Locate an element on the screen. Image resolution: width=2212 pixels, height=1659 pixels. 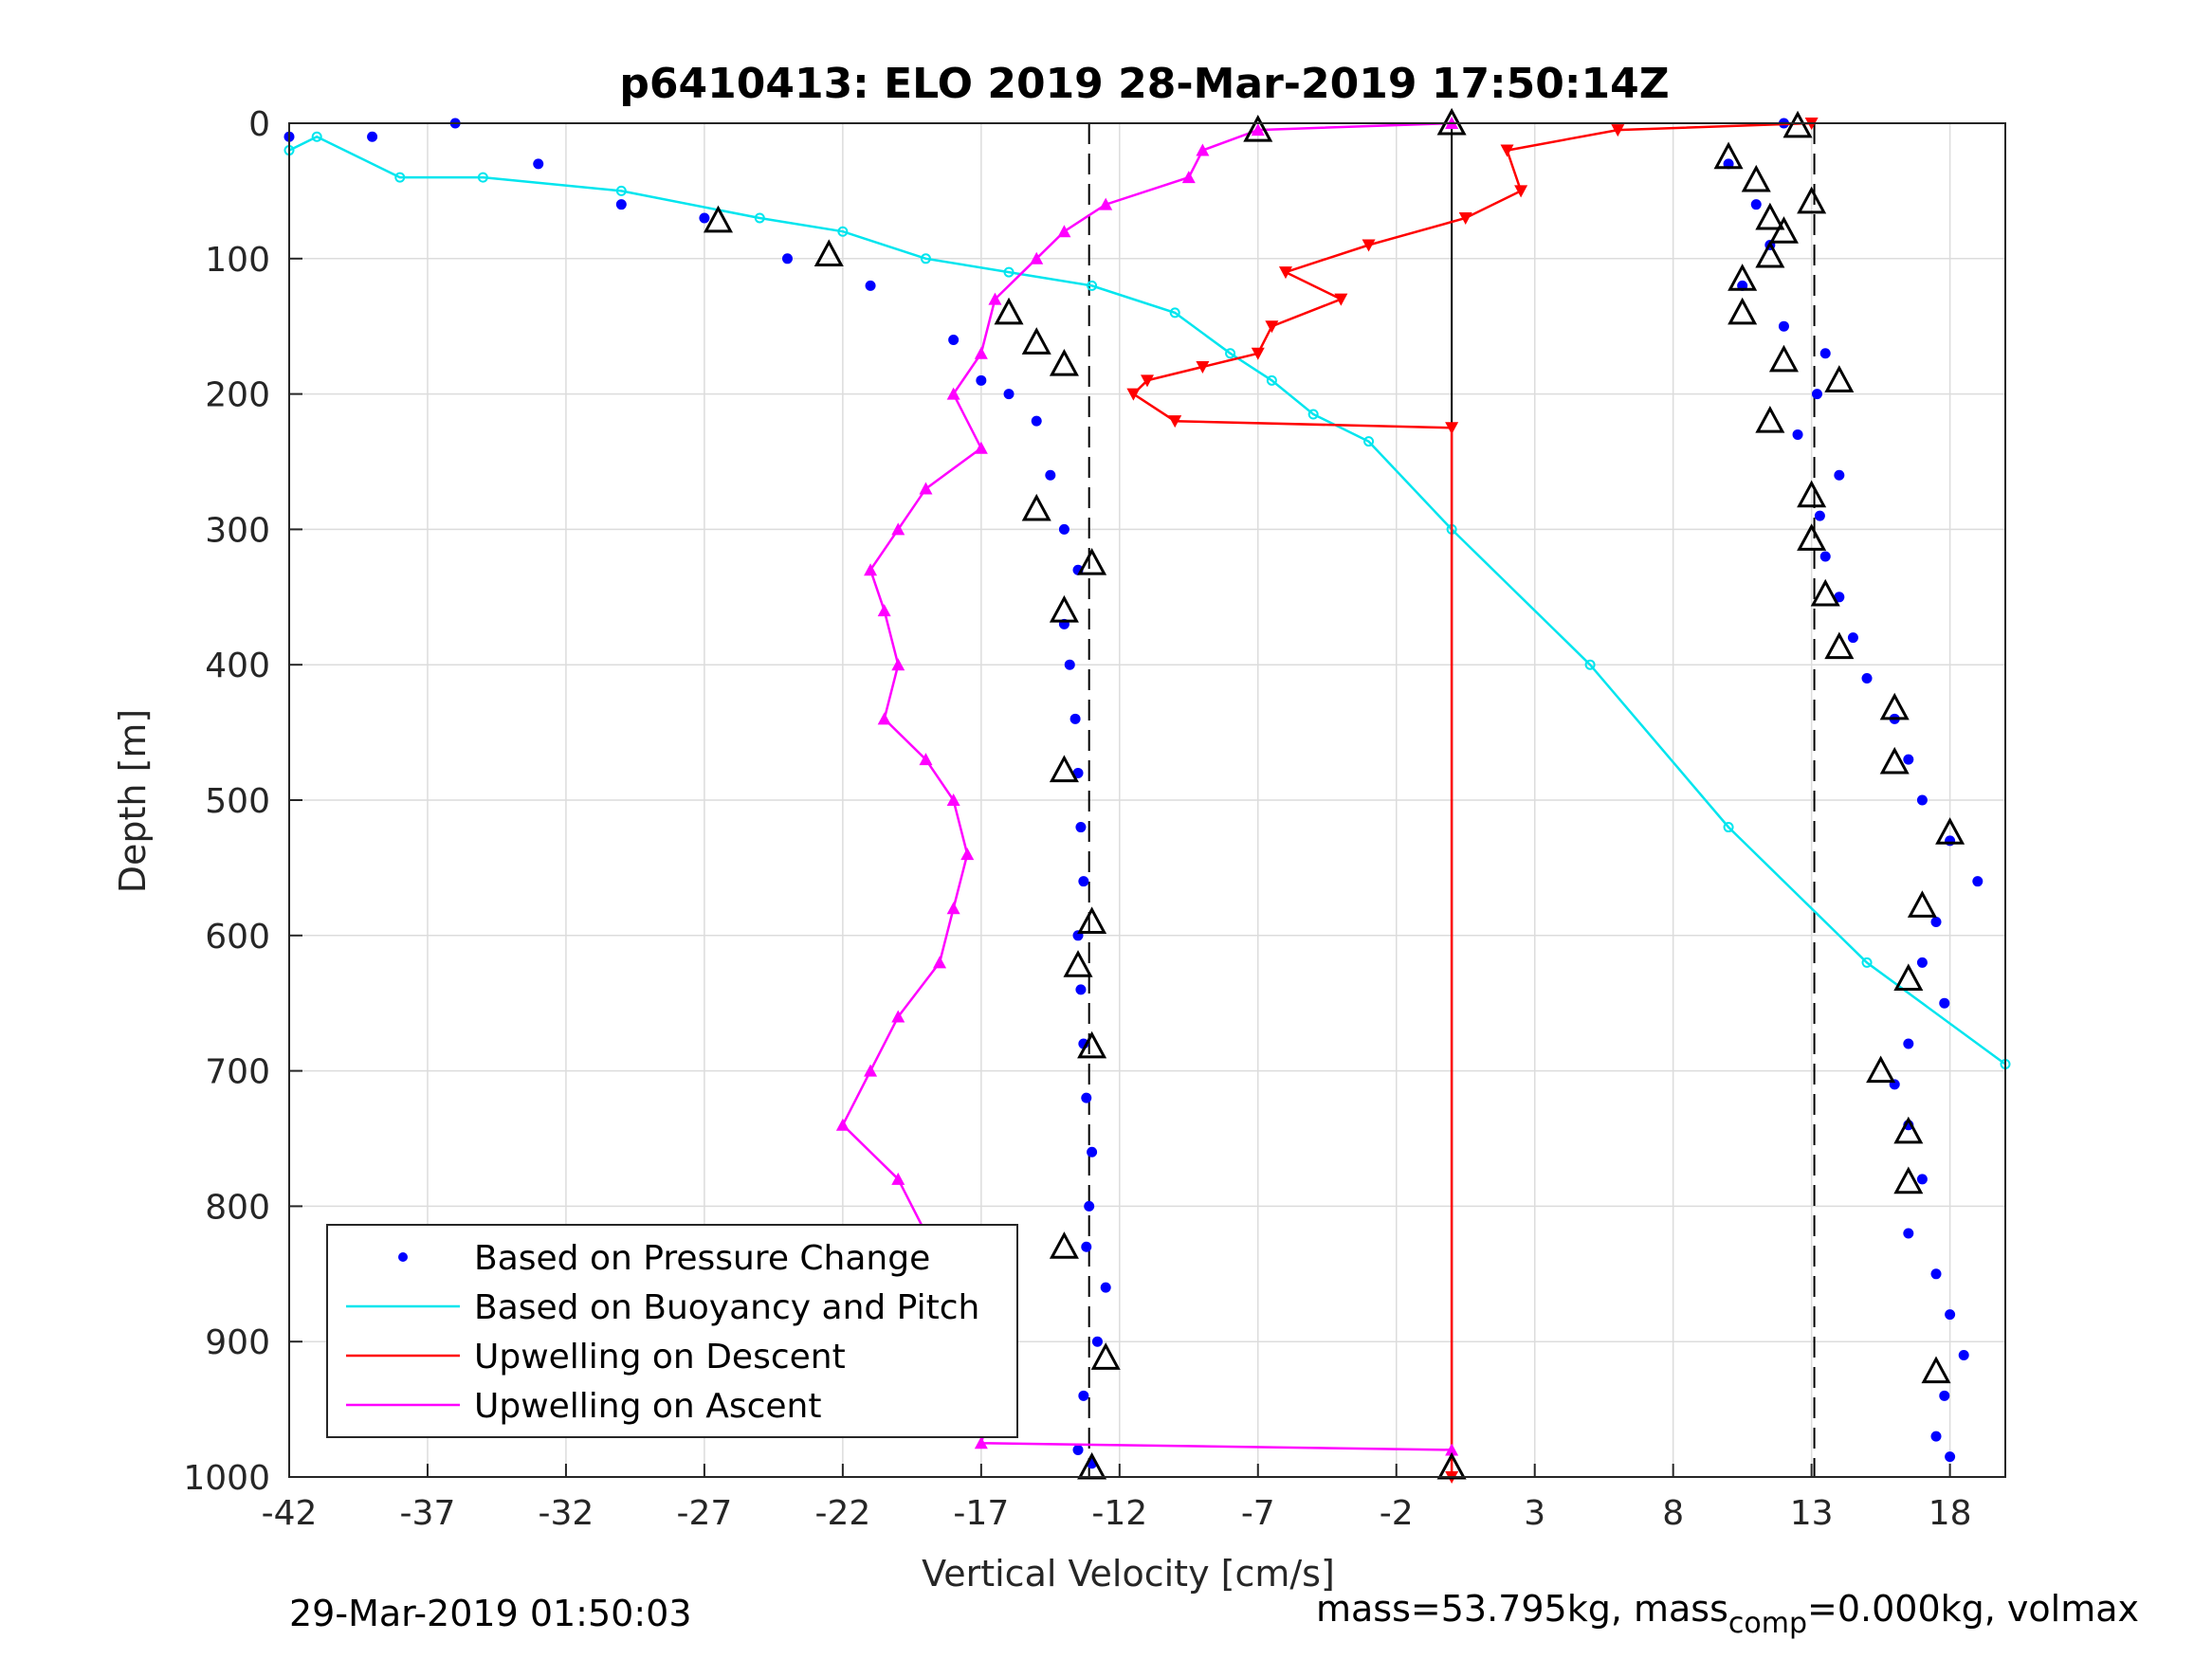
x-tick-label: -17 is located at coordinates (981, 1513).